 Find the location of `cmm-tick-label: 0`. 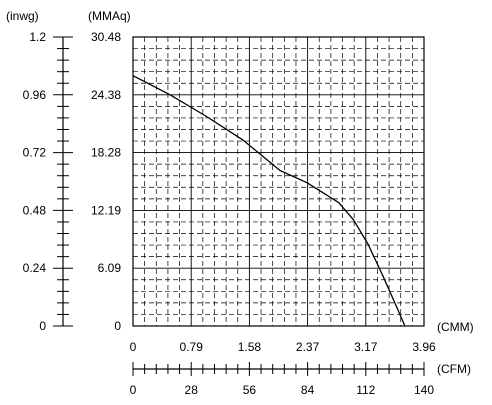

cmm-tick-label: 0 is located at coordinates (133, 347).